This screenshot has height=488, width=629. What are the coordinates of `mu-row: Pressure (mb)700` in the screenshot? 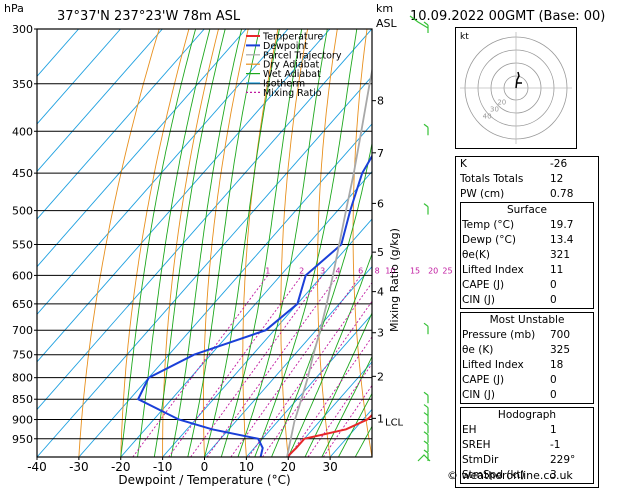 It's located at (527, 335).